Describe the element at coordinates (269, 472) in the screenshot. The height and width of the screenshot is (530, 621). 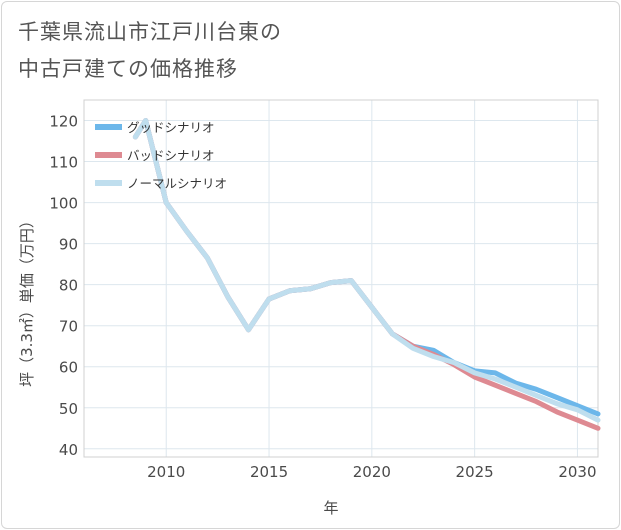
I see `x-tick-label: 2015` at that location.